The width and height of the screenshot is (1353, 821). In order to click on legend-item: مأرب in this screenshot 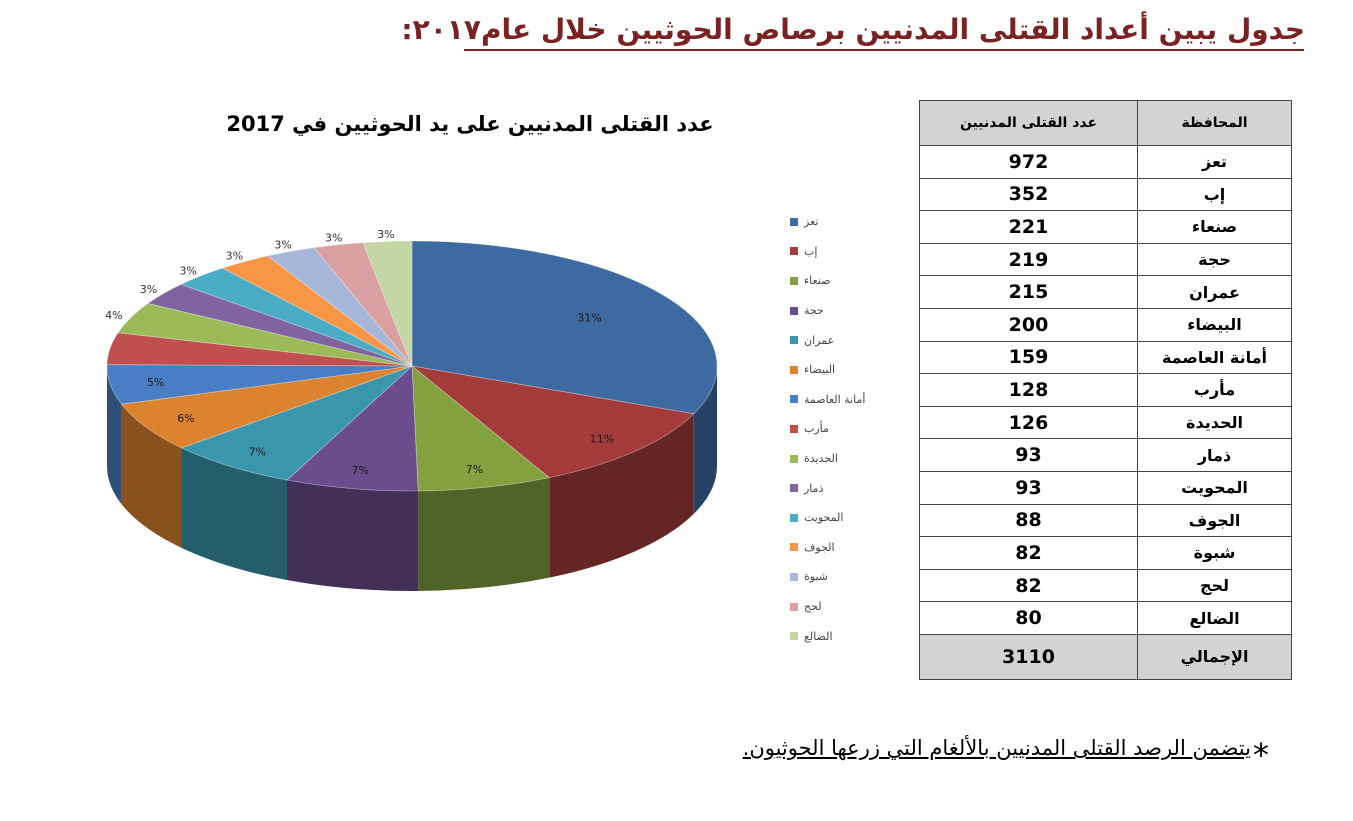, I will do `click(850, 429)`.